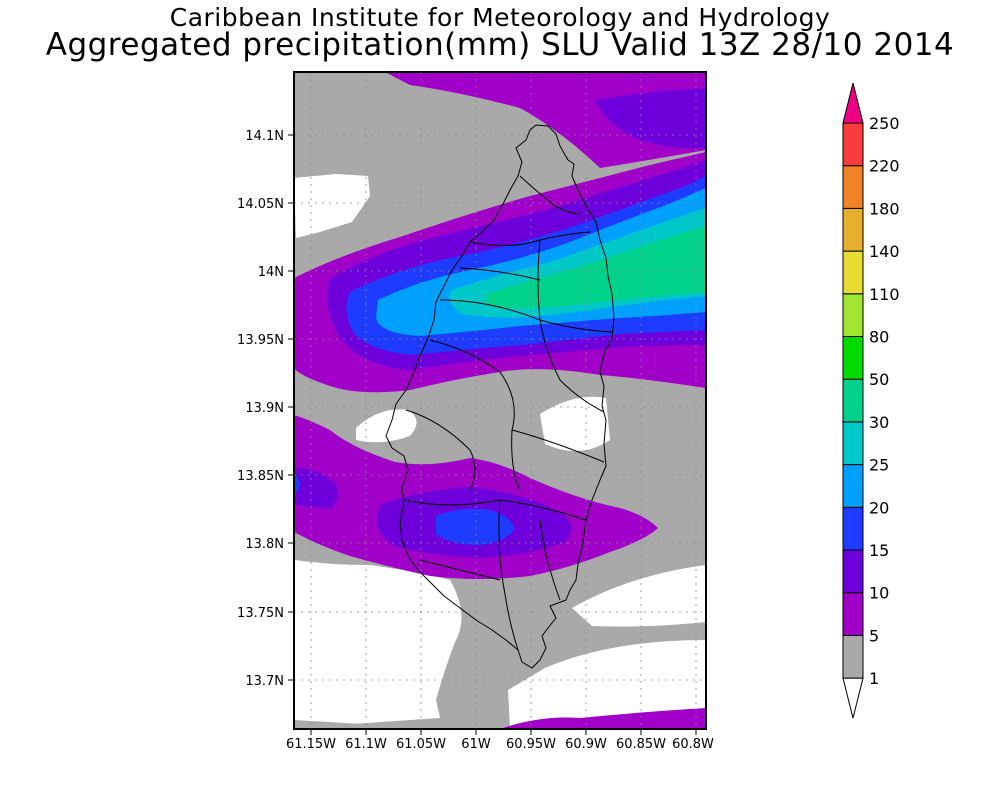  I want to click on field-1-5-bottom-left, so click(327, 724).